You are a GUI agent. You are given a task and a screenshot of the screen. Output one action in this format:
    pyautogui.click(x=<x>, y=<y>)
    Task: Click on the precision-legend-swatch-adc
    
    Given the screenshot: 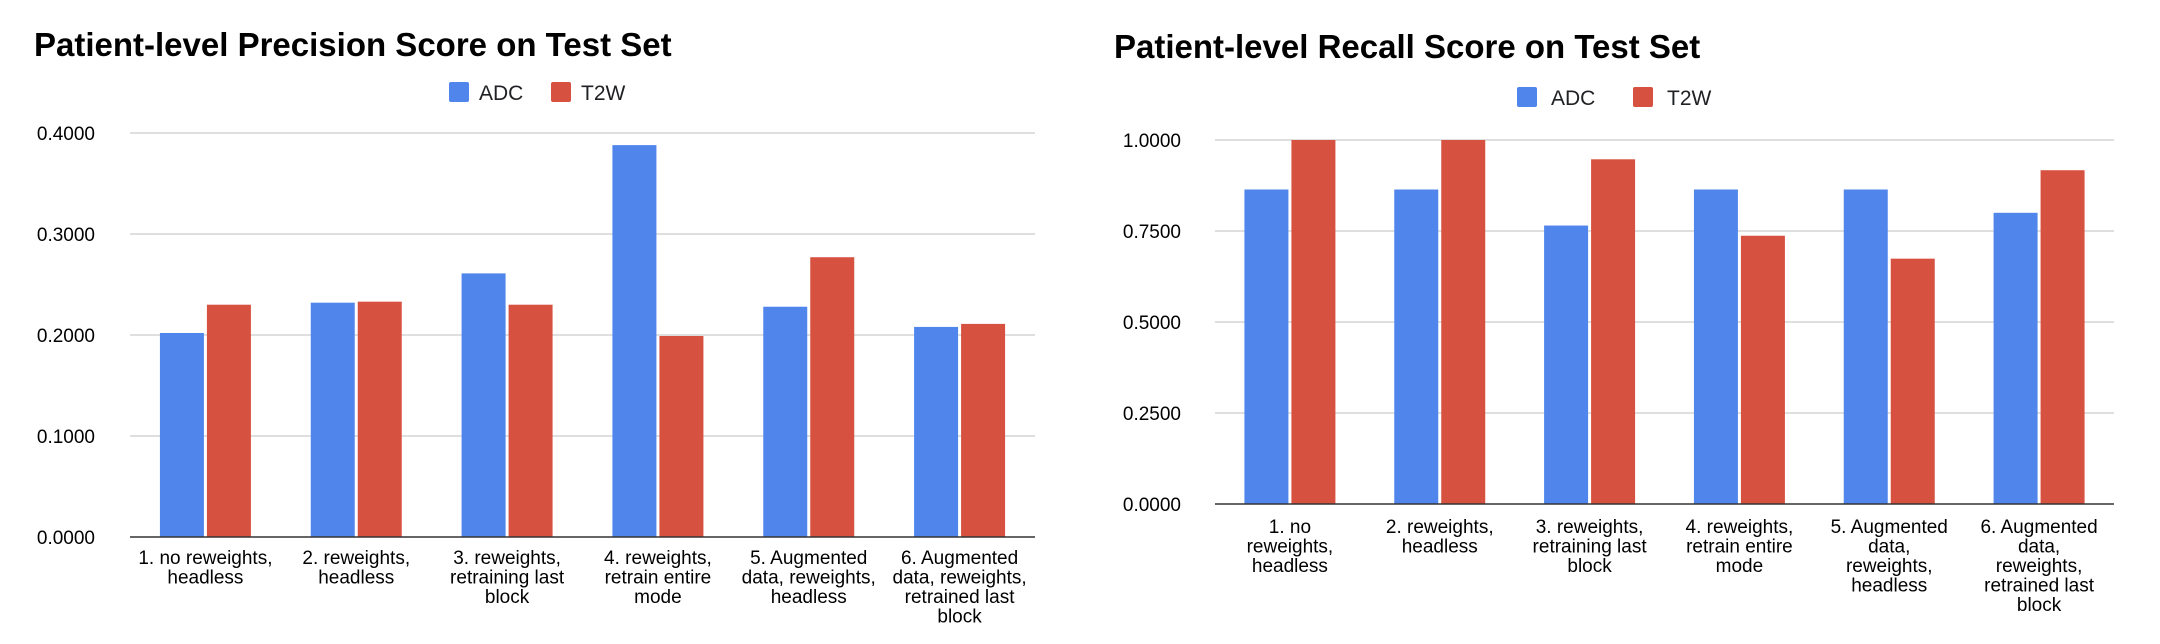 What is the action you would take?
    pyautogui.click(x=459, y=92)
    